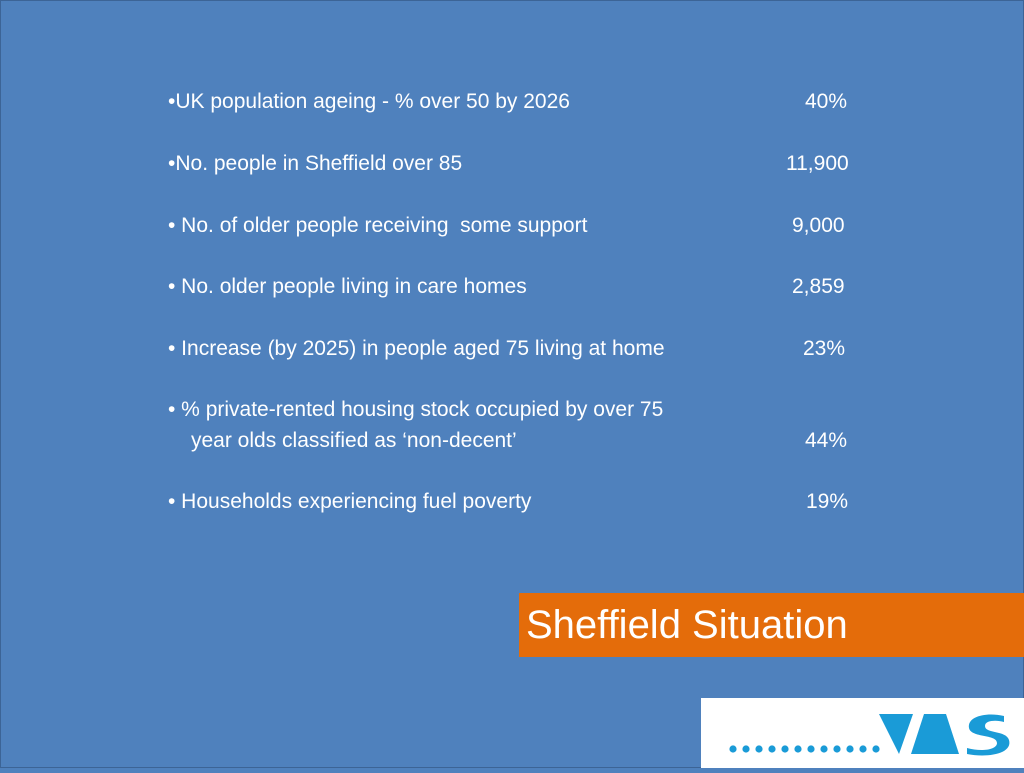 Image resolution: width=1024 pixels, height=773 pixels. I want to click on vas-logo-icon, so click(869, 735).